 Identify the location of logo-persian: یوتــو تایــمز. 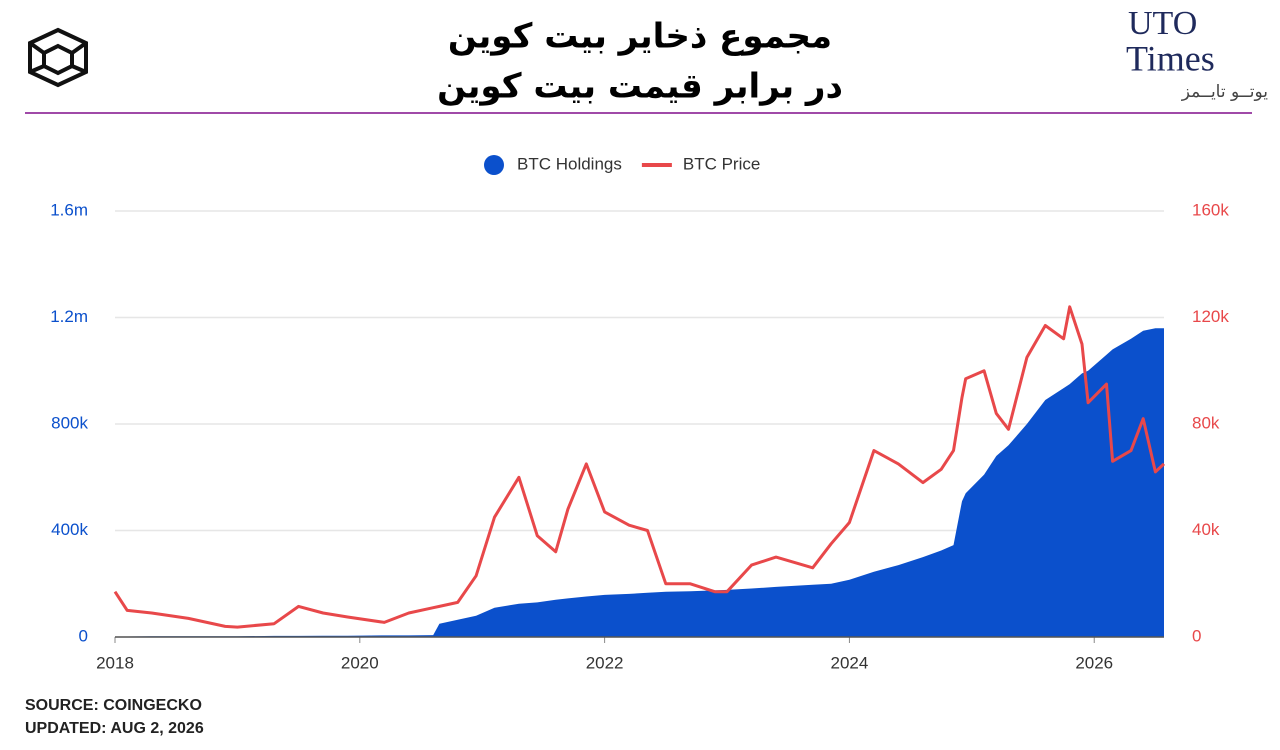
(1224, 92).